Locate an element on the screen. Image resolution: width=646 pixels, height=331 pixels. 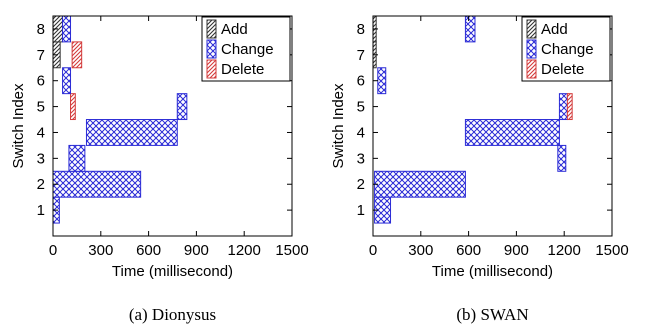
bar-switch-7-delete is located at coordinates (77, 55).